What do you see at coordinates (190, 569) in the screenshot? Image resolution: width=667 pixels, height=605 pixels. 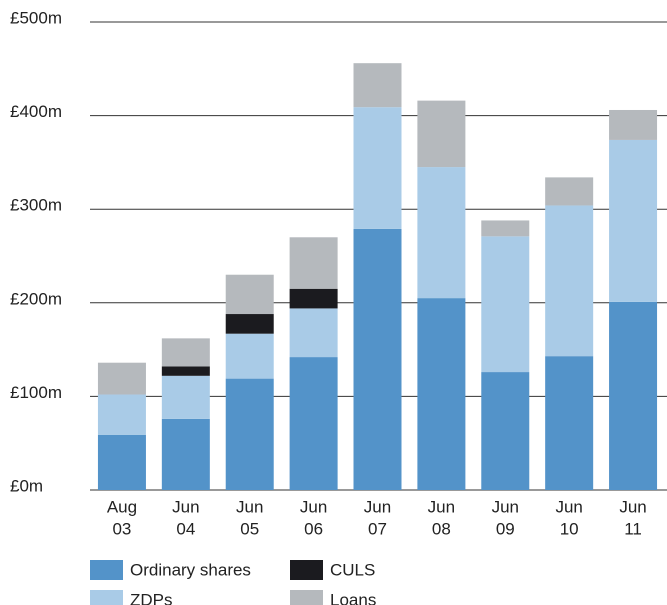 I see `legend-label: Ordinary shares` at bounding box center [190, 569].